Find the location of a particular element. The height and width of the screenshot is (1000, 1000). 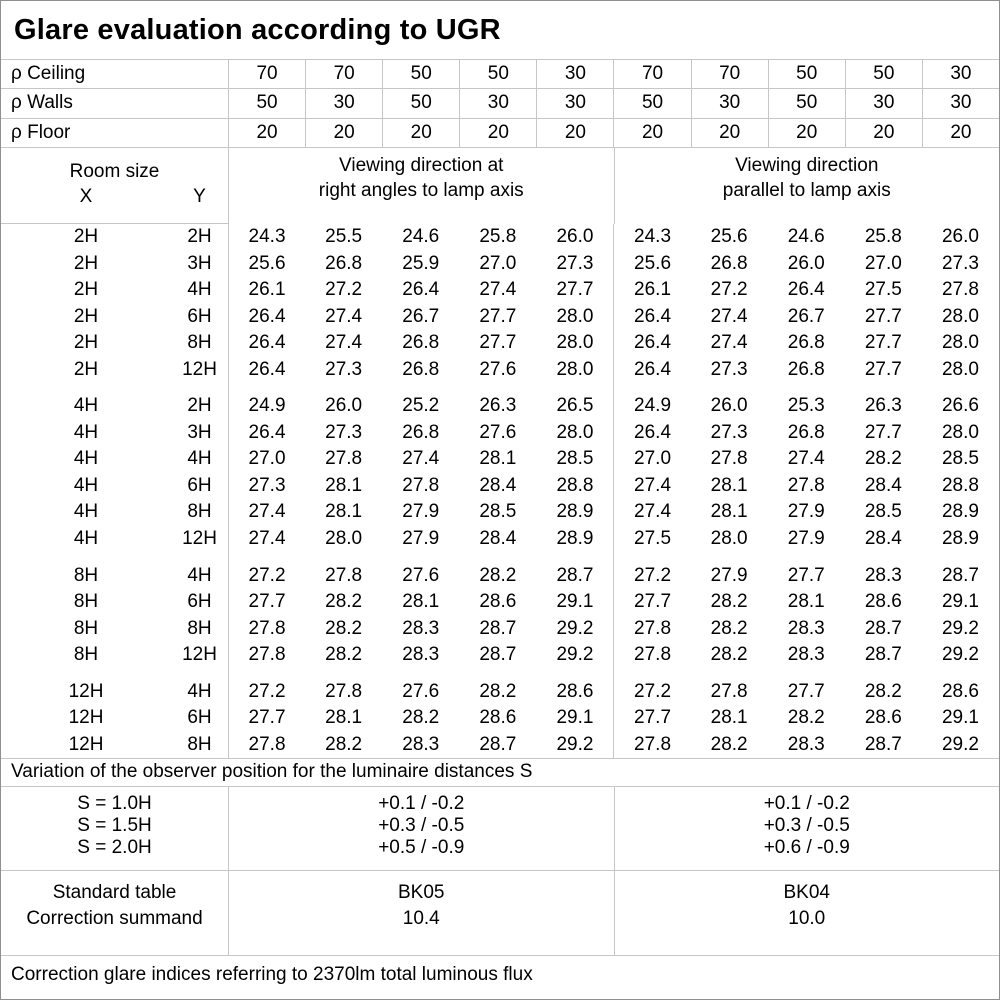

ugr-value: 25.5 is located at coordinates (344, 237).